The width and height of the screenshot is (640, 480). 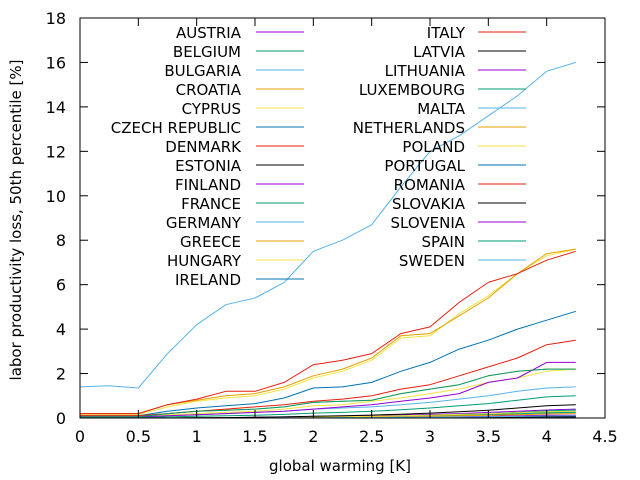 What do you see at coordinates (430, 436) in the screenshot?
I see `x-tick-label: 3` at bounding box center [430, 436].